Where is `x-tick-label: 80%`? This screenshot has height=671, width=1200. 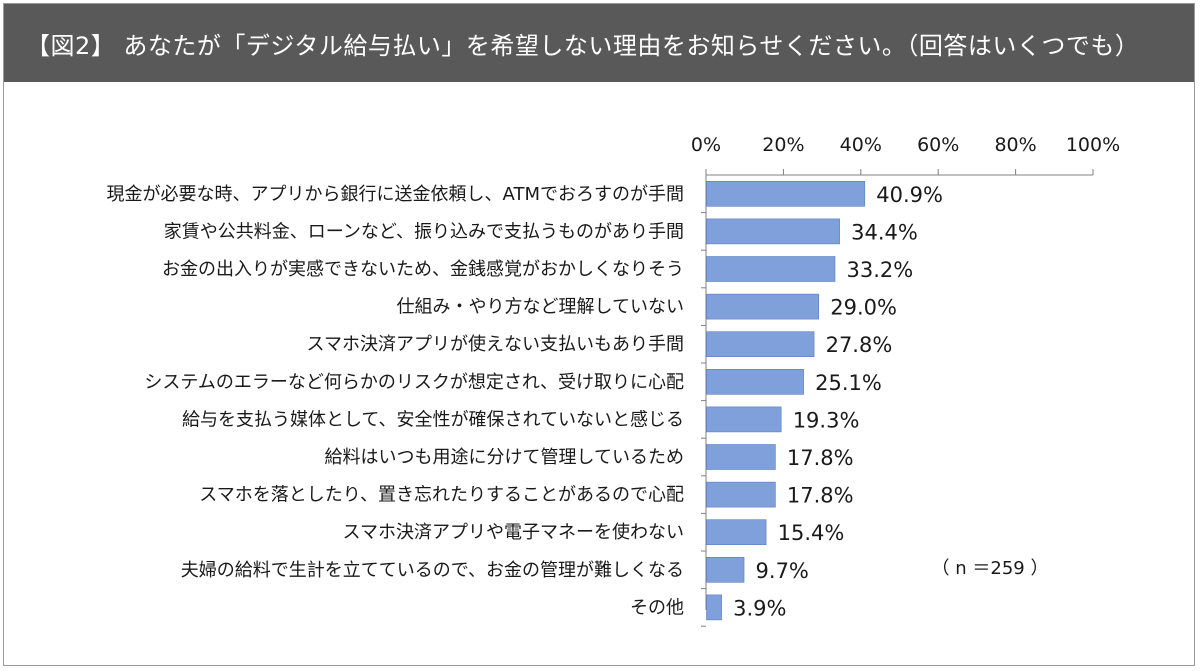 x-tick-label: 80% is located at coordinates (1015, 145).